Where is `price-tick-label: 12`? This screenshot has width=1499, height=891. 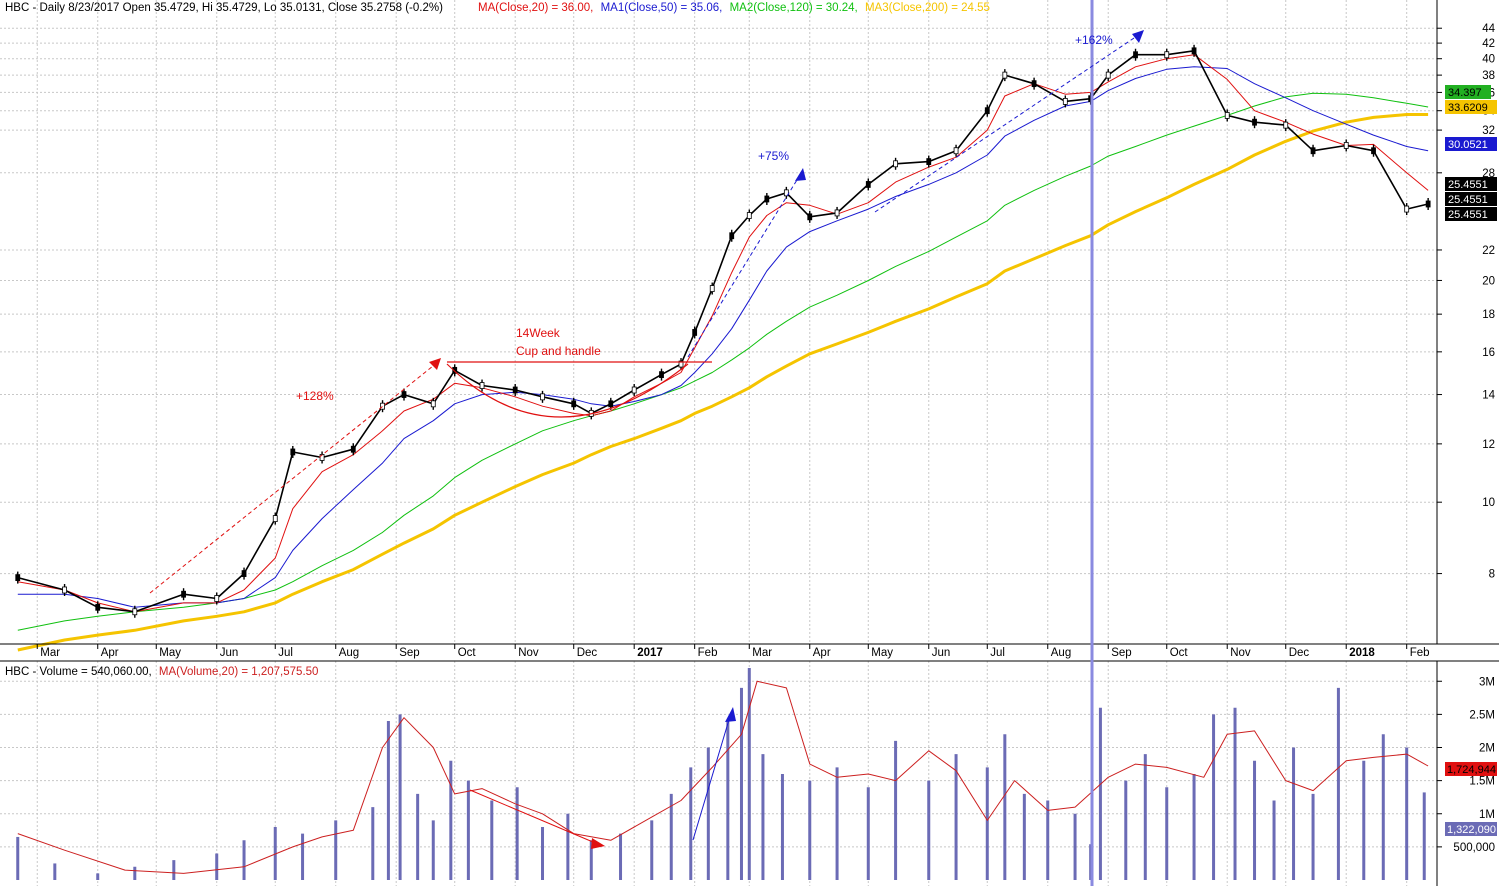 price-tick-label: 12 is located at coordinates (1488, 445).